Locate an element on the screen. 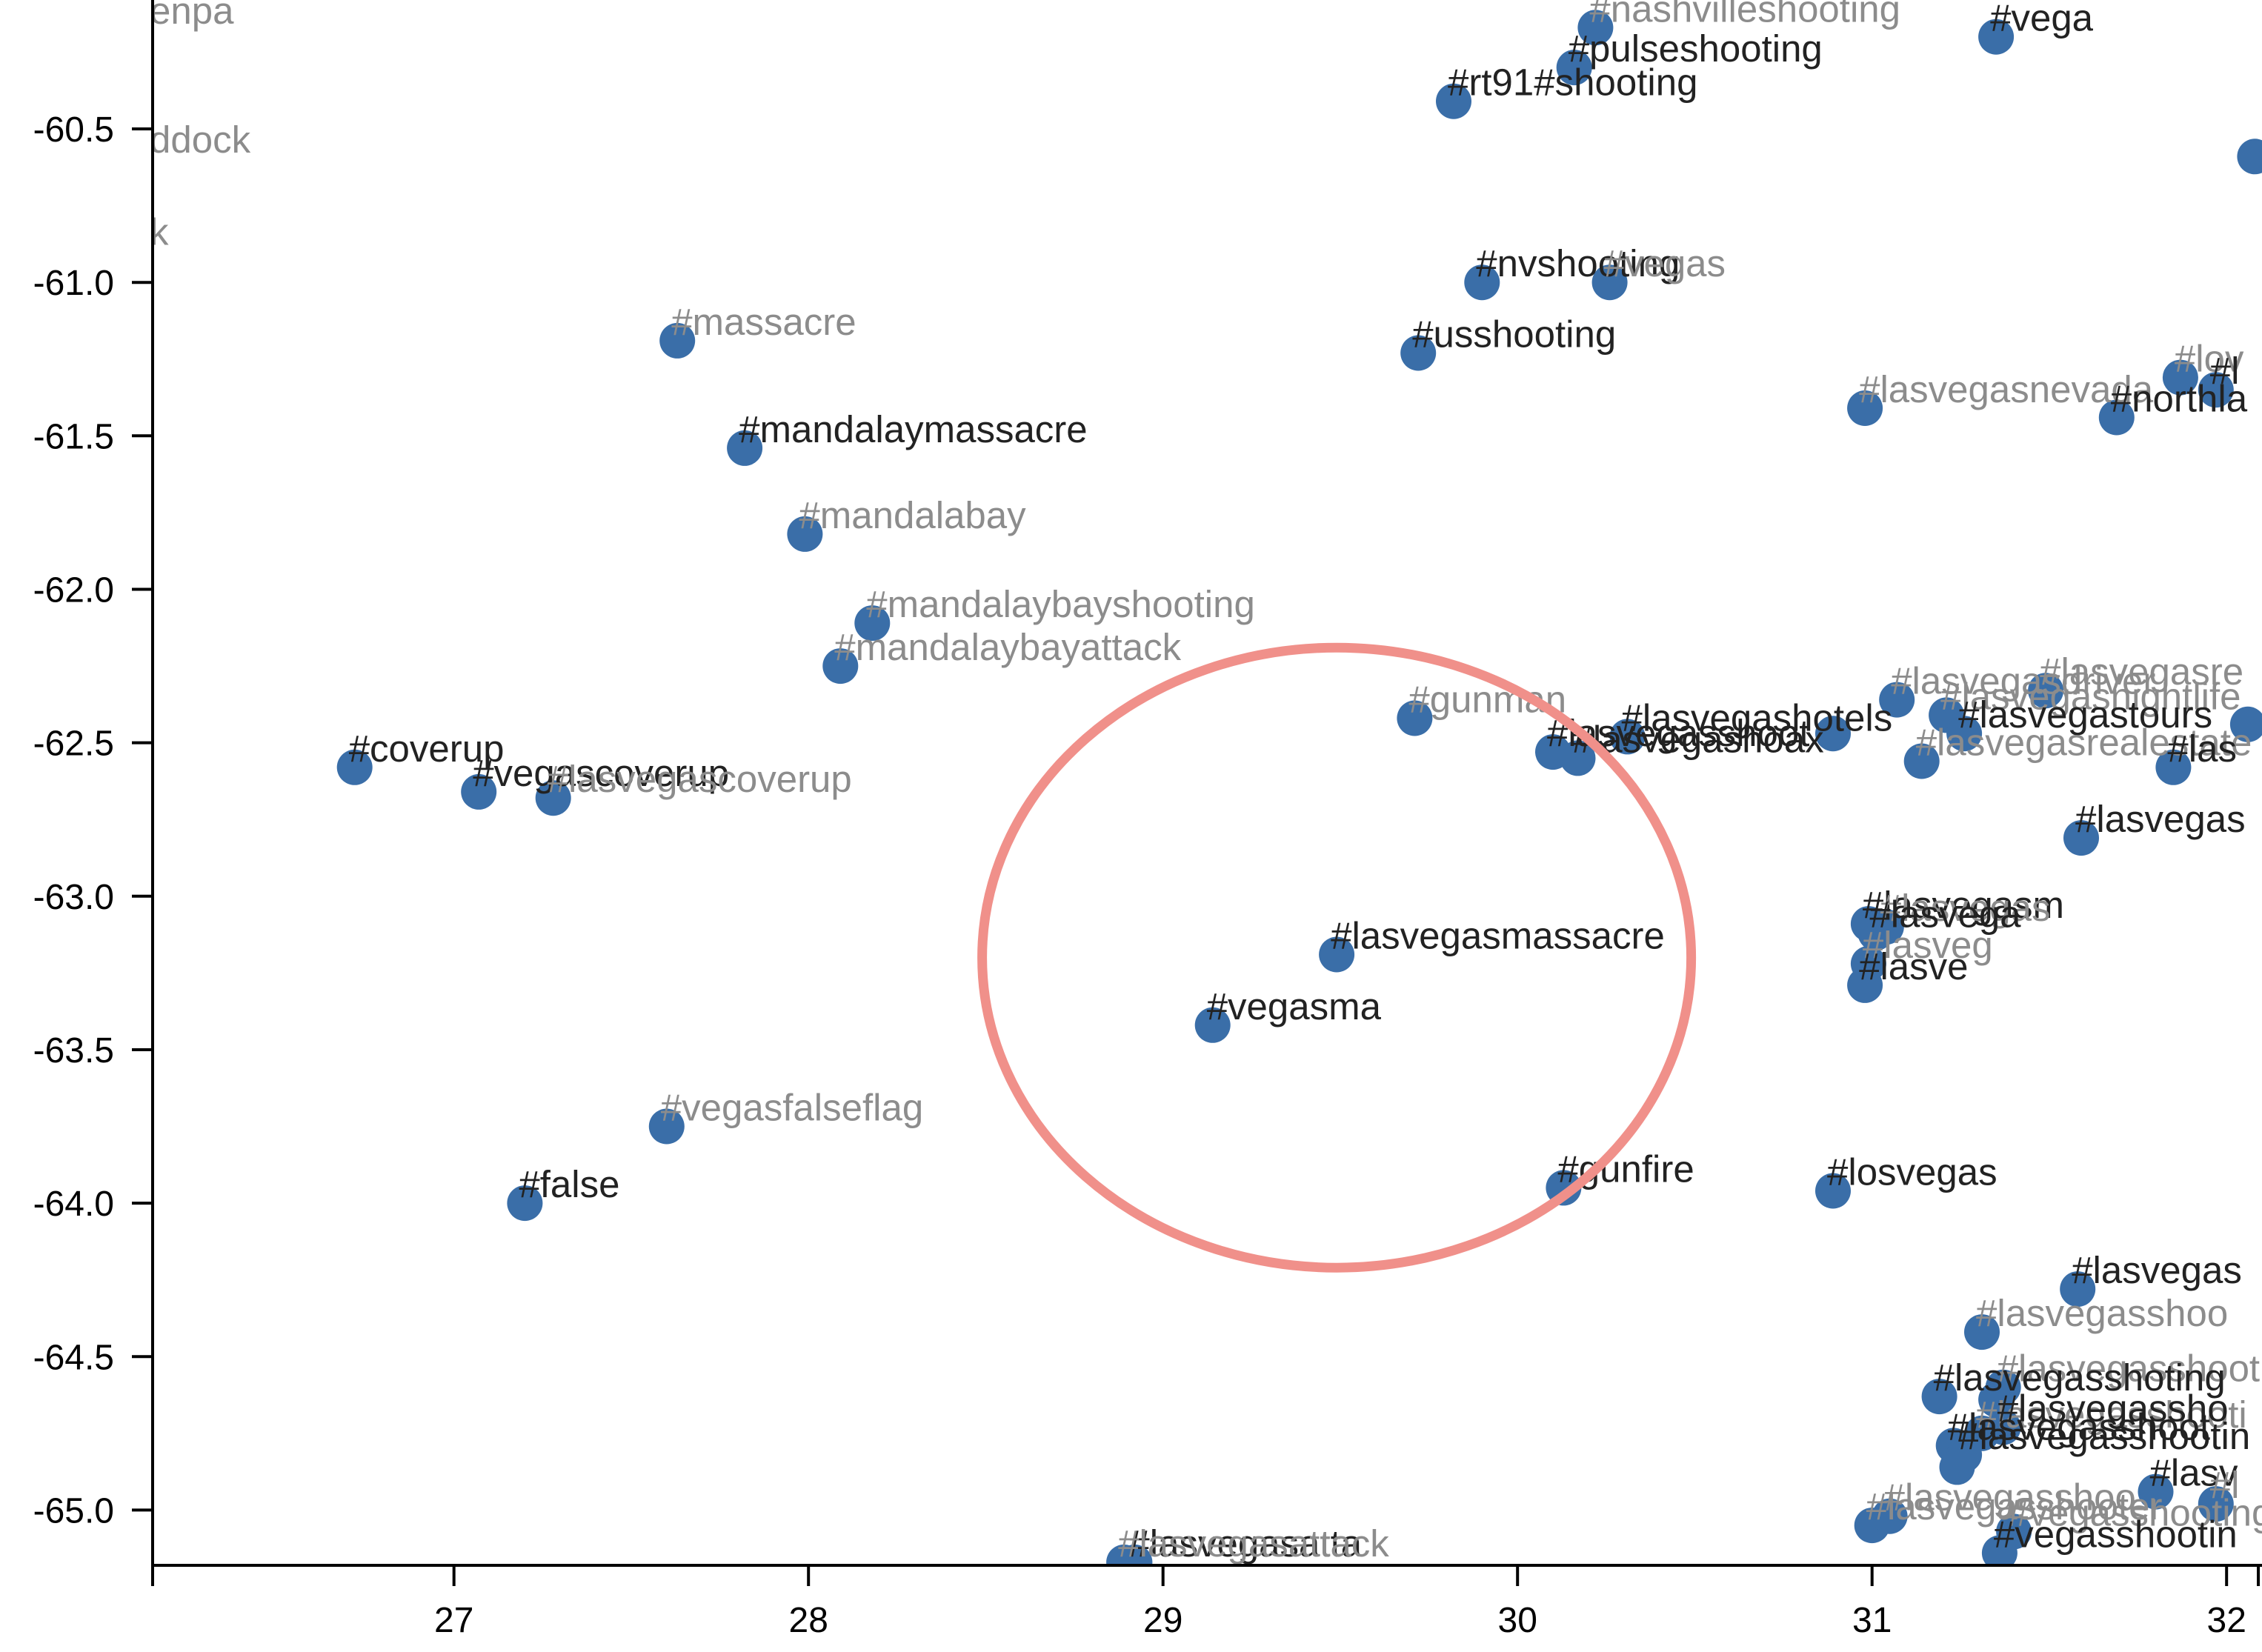 This screenshot has height=1652, width=2262. point-label: #vegasfalseflag is located at coordinates (792, 1108).